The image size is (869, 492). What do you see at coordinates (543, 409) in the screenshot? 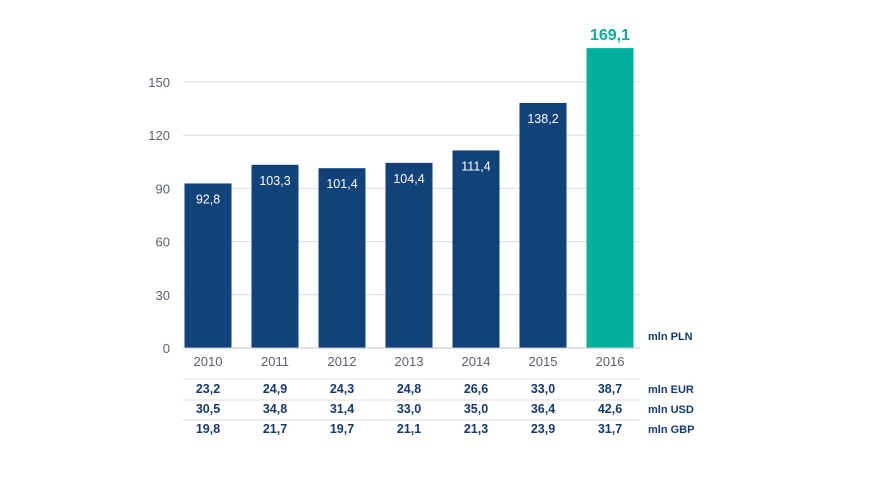
I see `table-cell: 36,4` at bounding box center [543, 409].